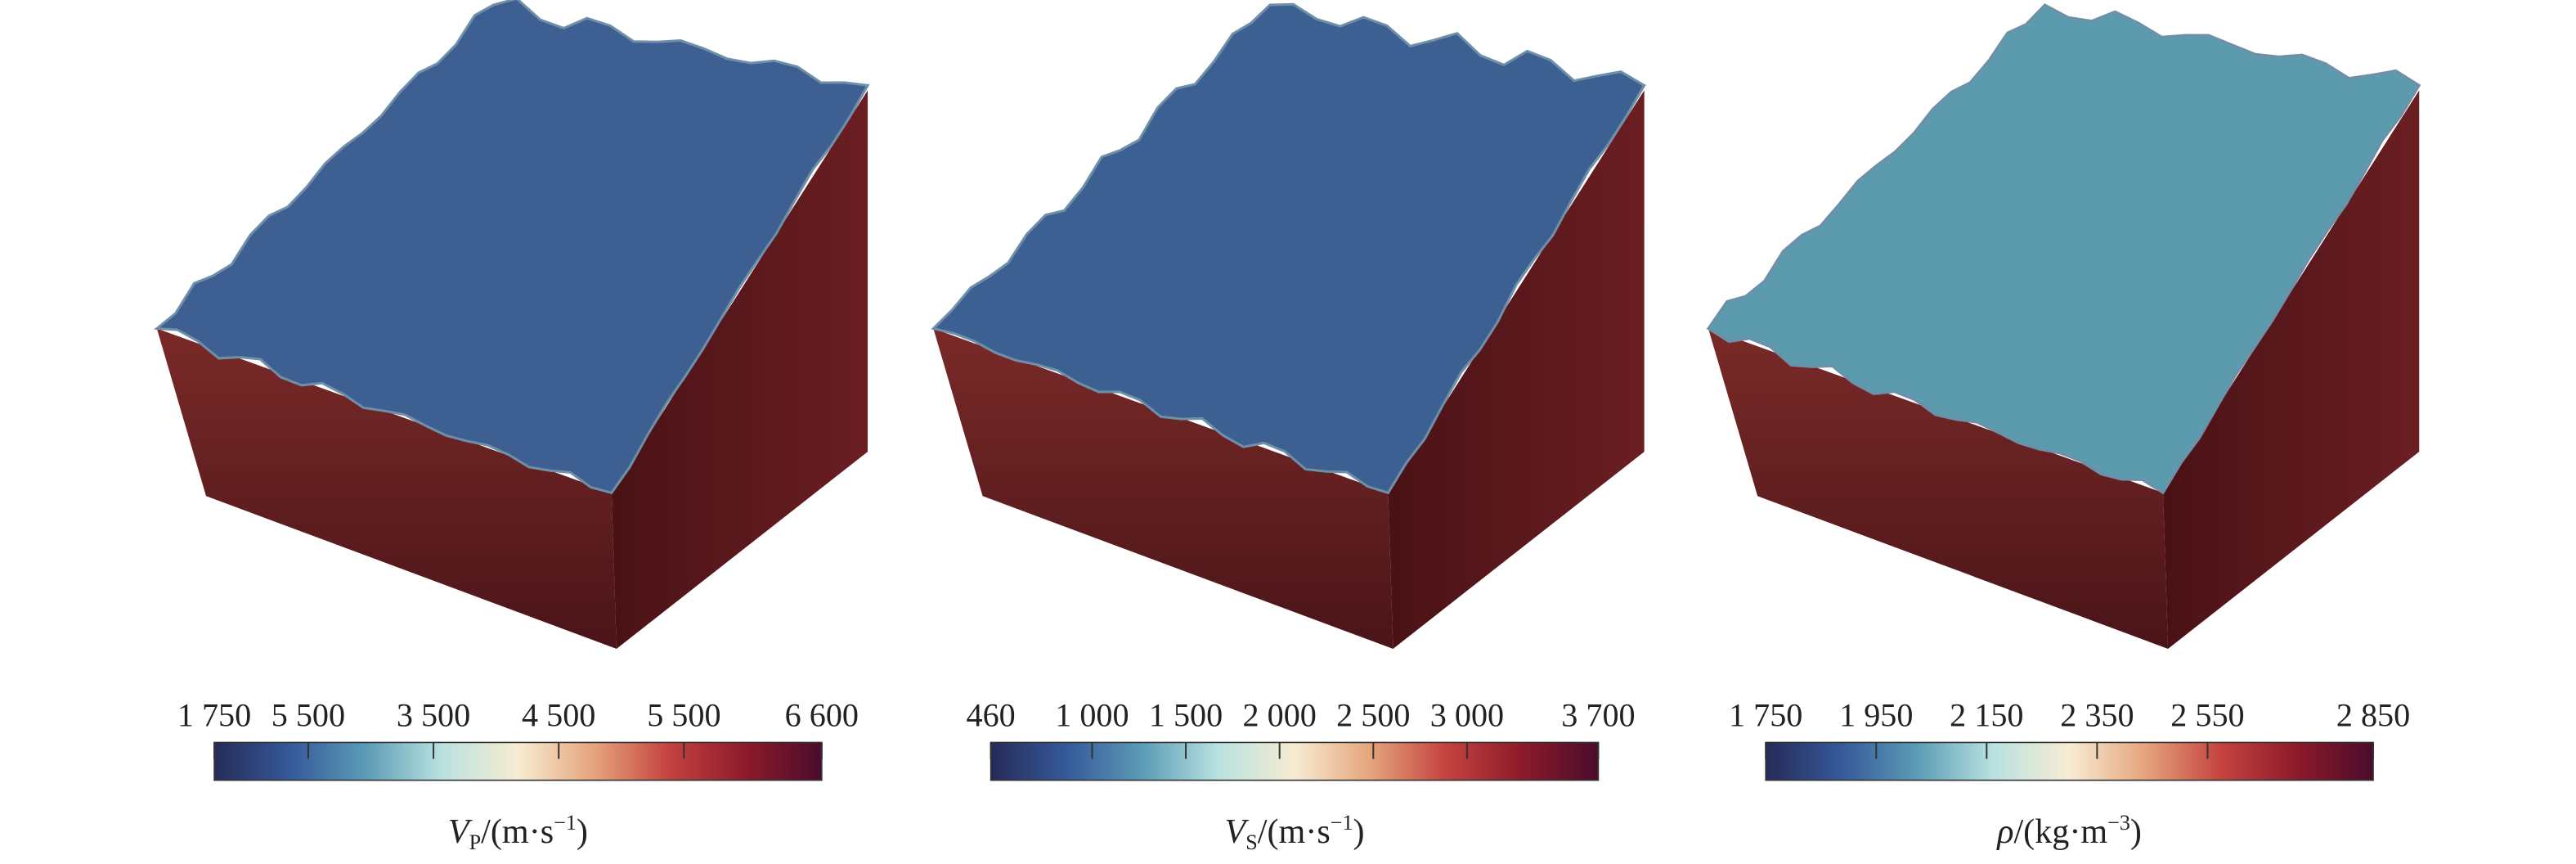 This screenshot has width=2576, height=864. What do you see at coordinates (822, 715) in the screenshot?
I see `tick-label: 6 600` at bounding box center [822, 715].